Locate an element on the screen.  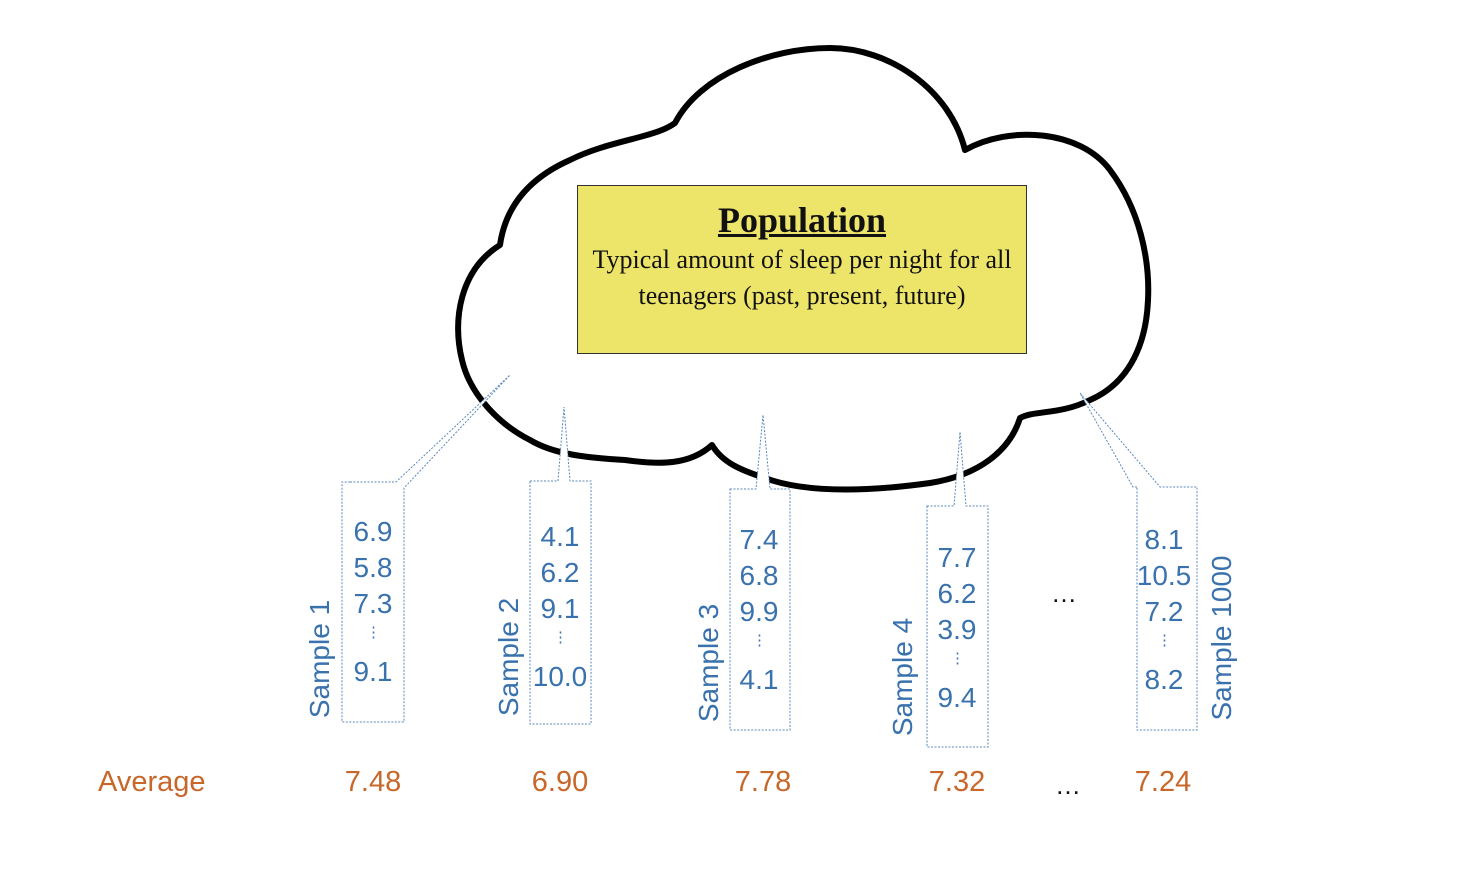
sample-4-label: Sample 4 is located at coordinates (902, 677).